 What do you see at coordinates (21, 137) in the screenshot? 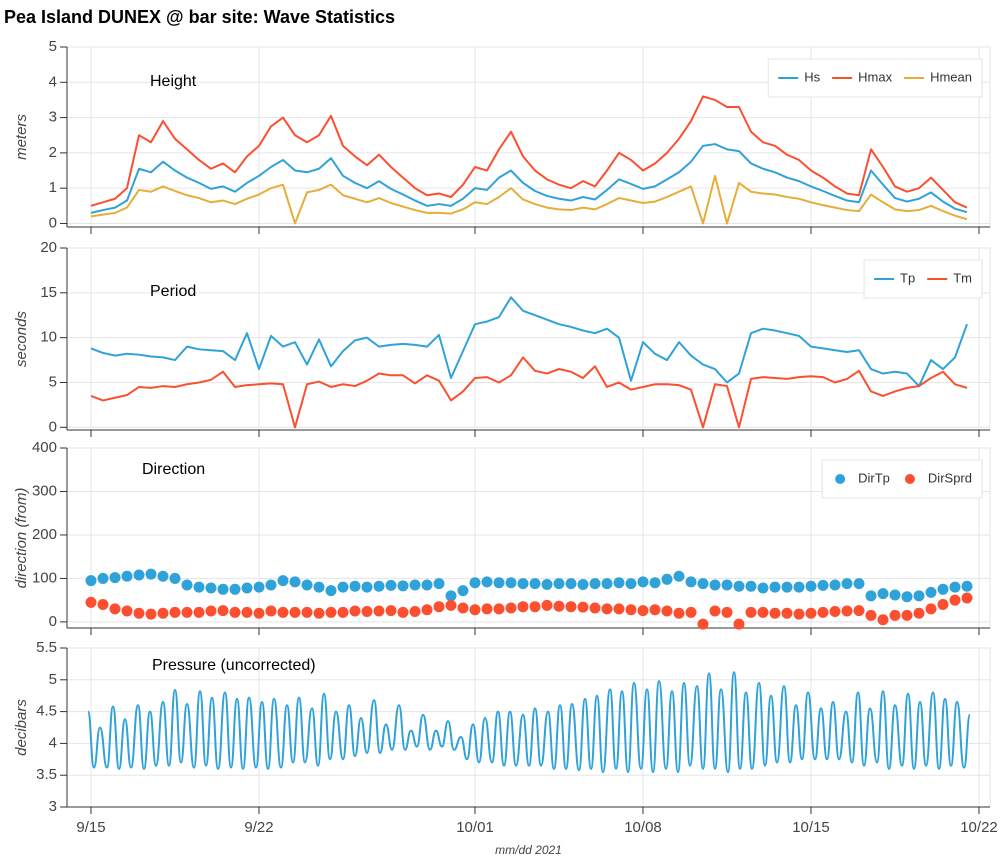
I see `y-axis-label: meters` at bounding box center [21, 137].